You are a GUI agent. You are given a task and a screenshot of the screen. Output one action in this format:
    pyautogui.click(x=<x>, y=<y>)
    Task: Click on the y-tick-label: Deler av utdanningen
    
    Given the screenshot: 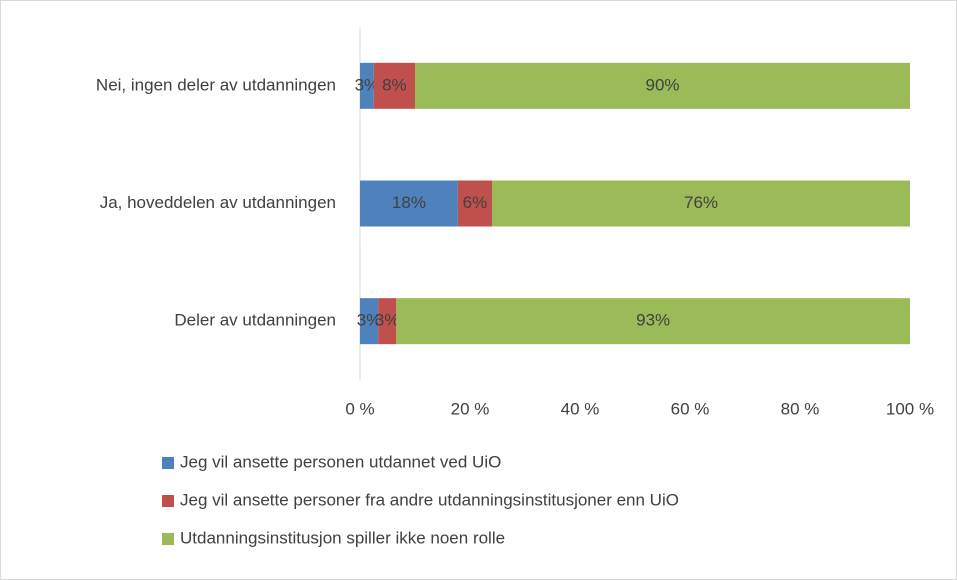 What is the action you would take?
    pyautogui.click(x=255, y=320)
    